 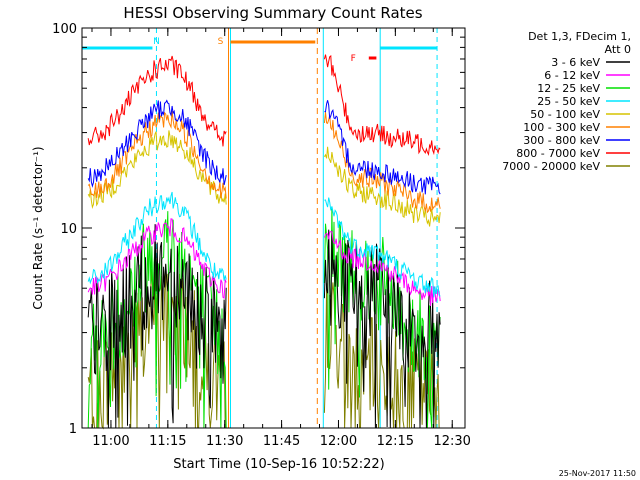 What do you see at coordinates (575, 62) in the screenshot?
I see `legend-label: 3 - 6 keV` at bounding box center [575, 62].